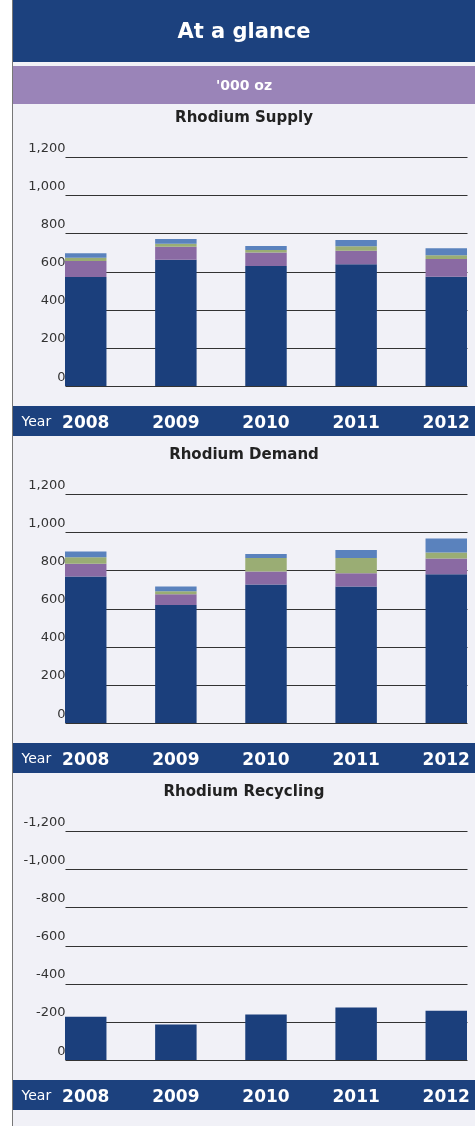  I want to click on y-tick-label: -1,200, so click(44, 821).